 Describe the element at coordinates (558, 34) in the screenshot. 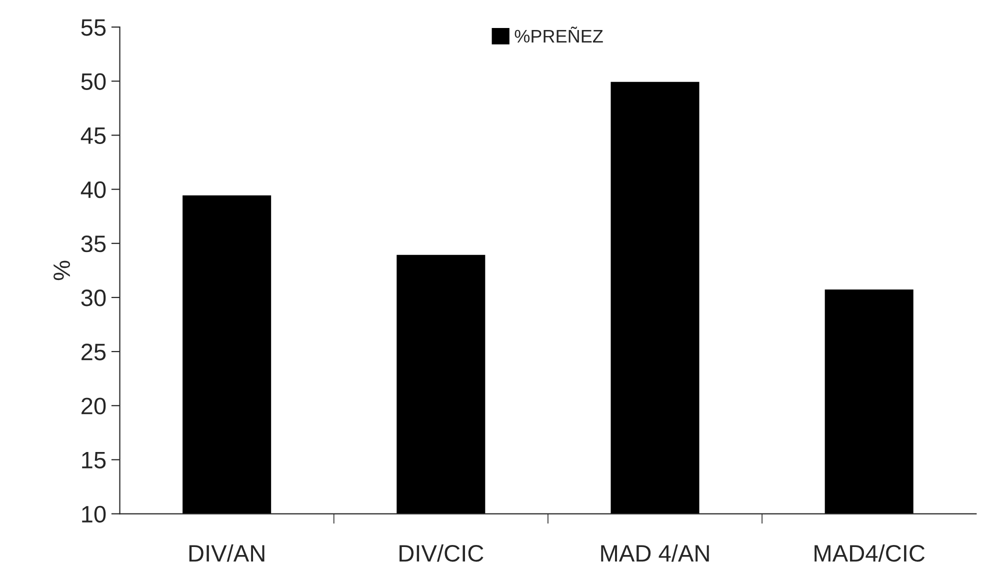

I see `legend-label: %PREÑEZ` at that location.